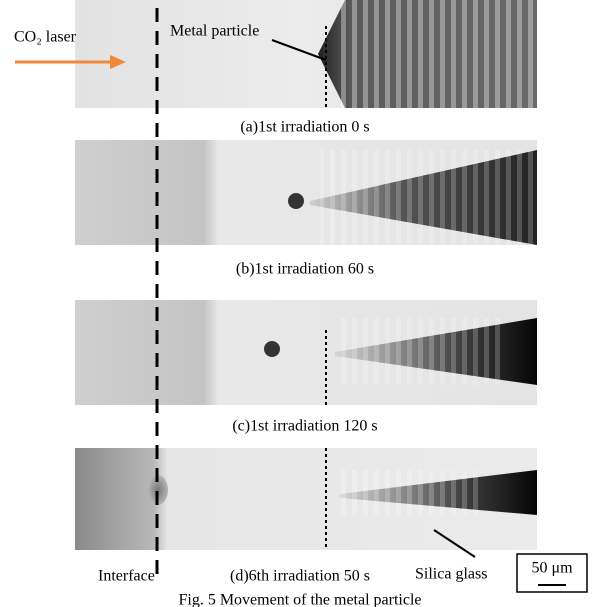 This screenshot has height=607, width=593. Describe the element at coordinates (214, 31) in the screenshot. I see `particle-label: Metal particle` at that location.